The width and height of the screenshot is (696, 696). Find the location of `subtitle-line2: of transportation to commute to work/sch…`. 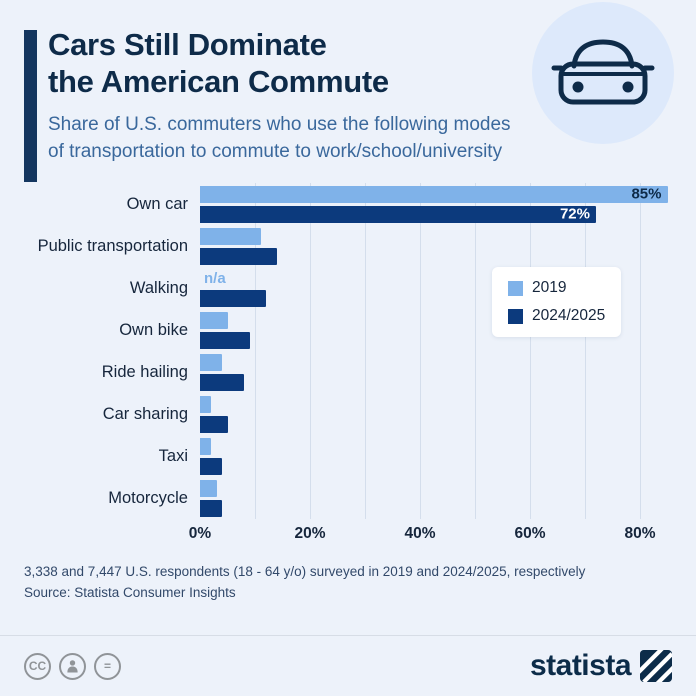

subtitle-line2: of transportation to commute to work/sch… is located at coordinates (275, 151).